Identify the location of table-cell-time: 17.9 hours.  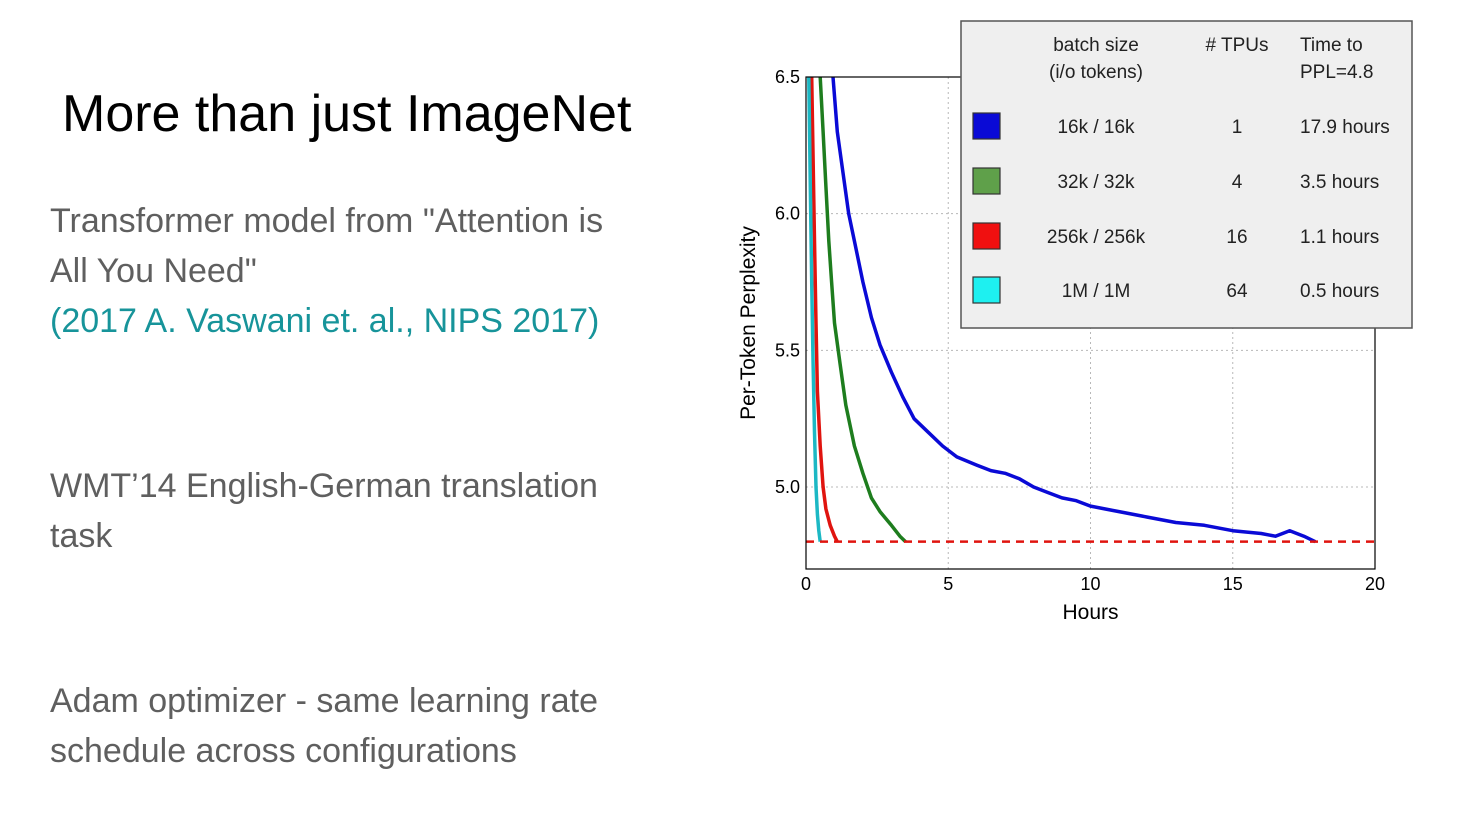
(1345, 127).